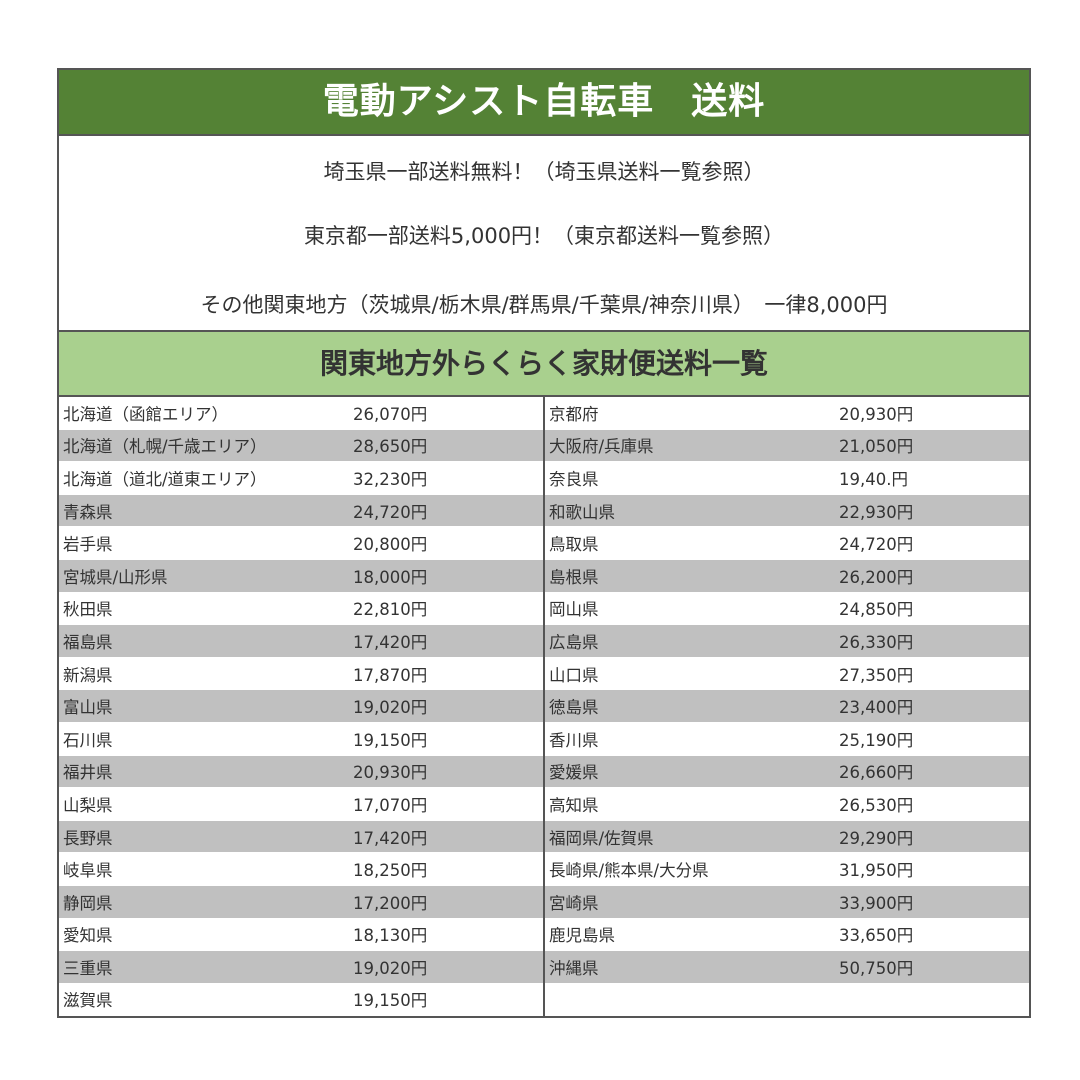 This screenshot has height=1080, width=1080. Describe the element at coordinates (876, 708) in the screenshot. I see `price-value: 23,400円` at that location.